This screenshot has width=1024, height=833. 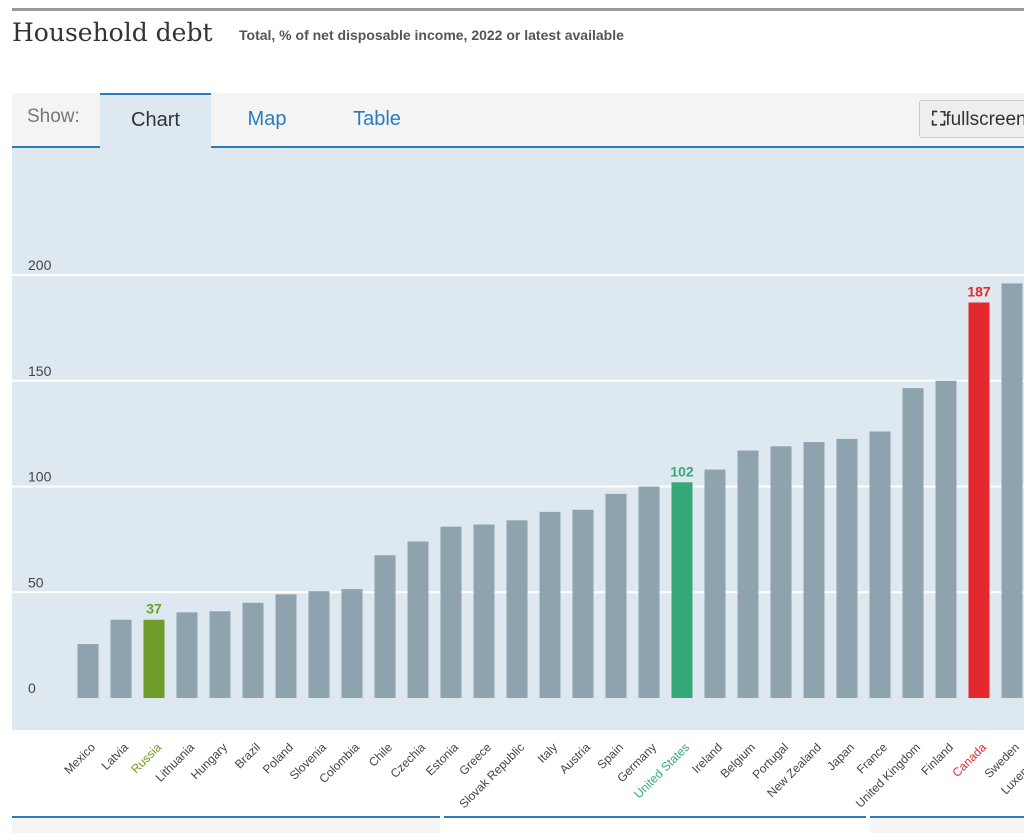 What do you see at coordinates (154, 609) in the screenshot?
I see `data-label: 37` at bounding box center [154, 609].